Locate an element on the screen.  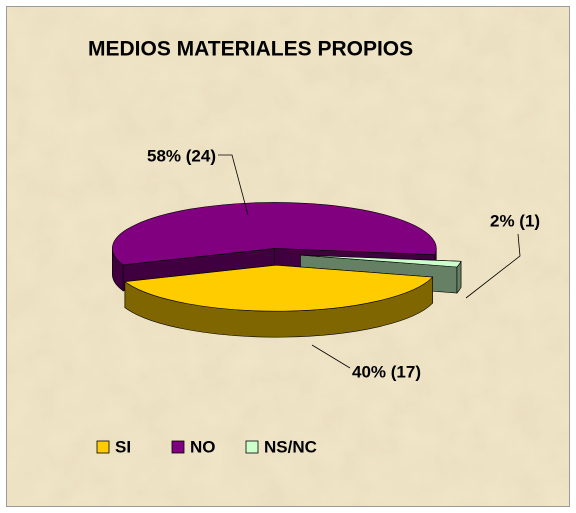
legend-label: NO is located at coordinates (203, 446).